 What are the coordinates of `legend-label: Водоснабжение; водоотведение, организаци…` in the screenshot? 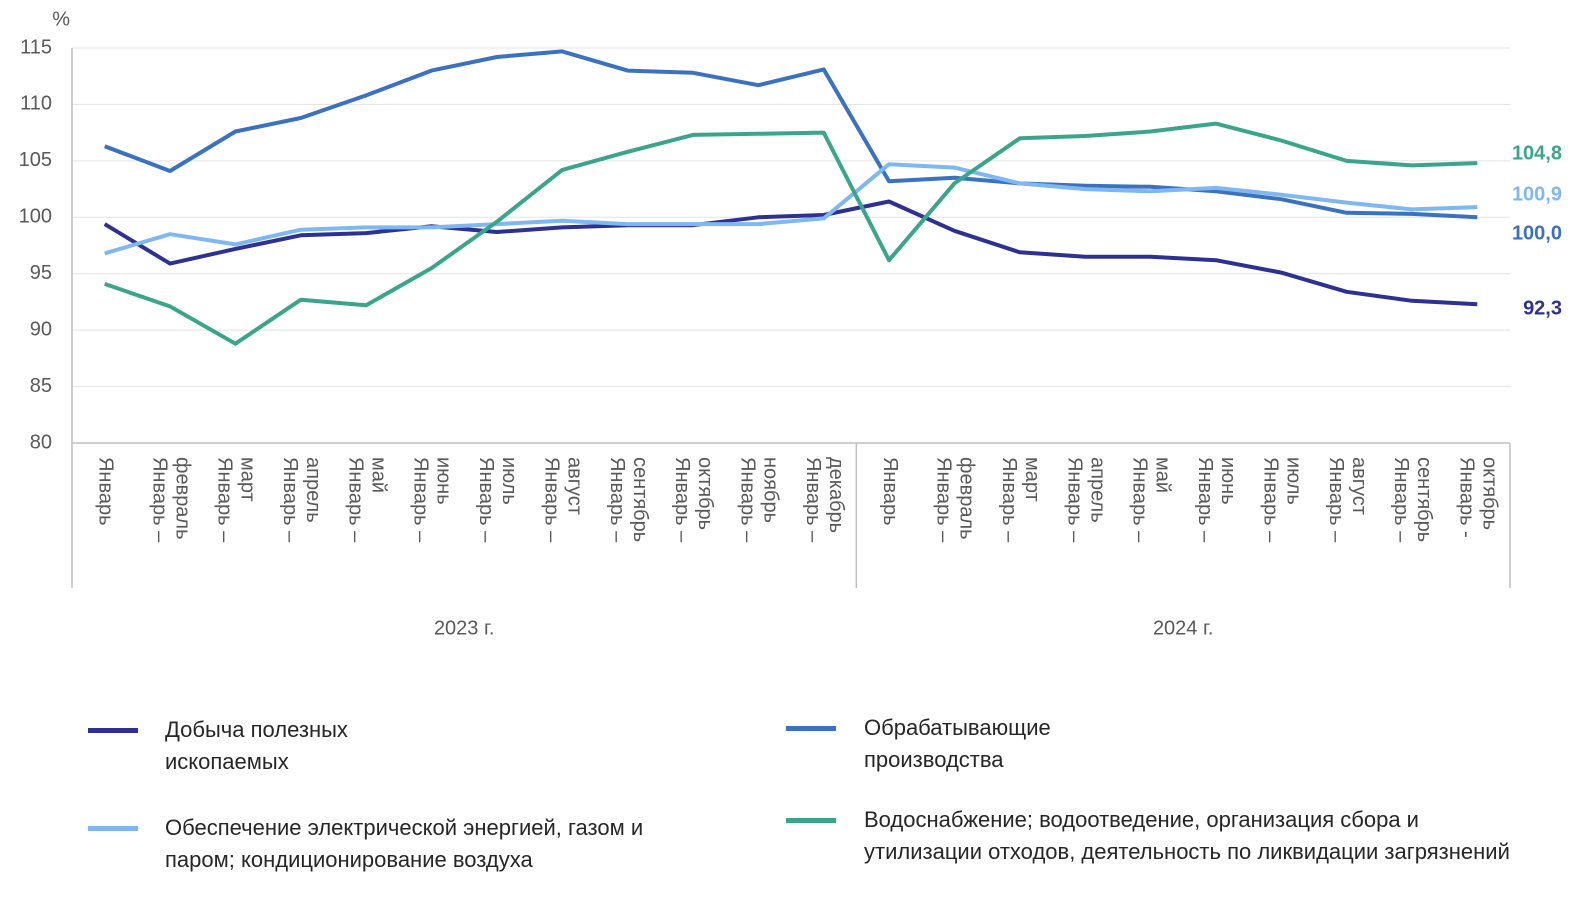 It's located at (1187, 835).